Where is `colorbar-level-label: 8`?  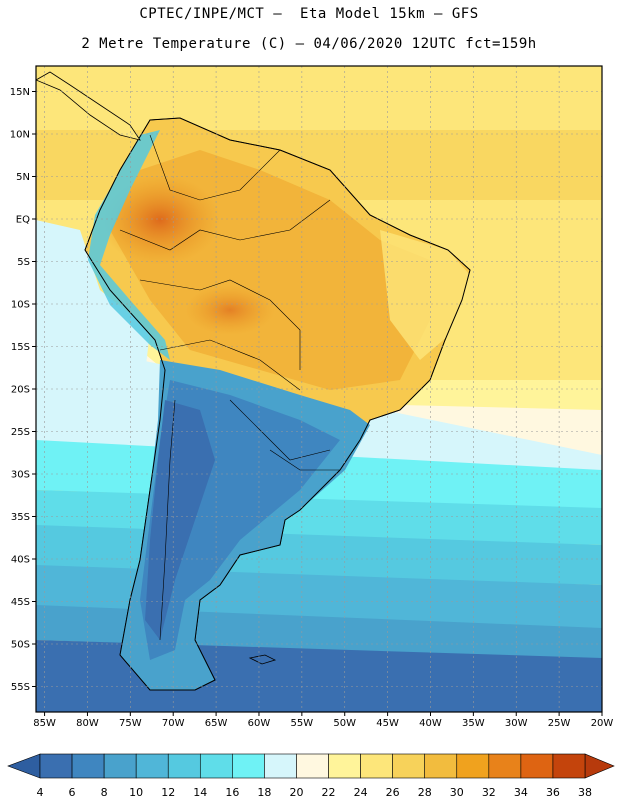
colorbar-level-label: 8 is located at coordinates (104, 792).